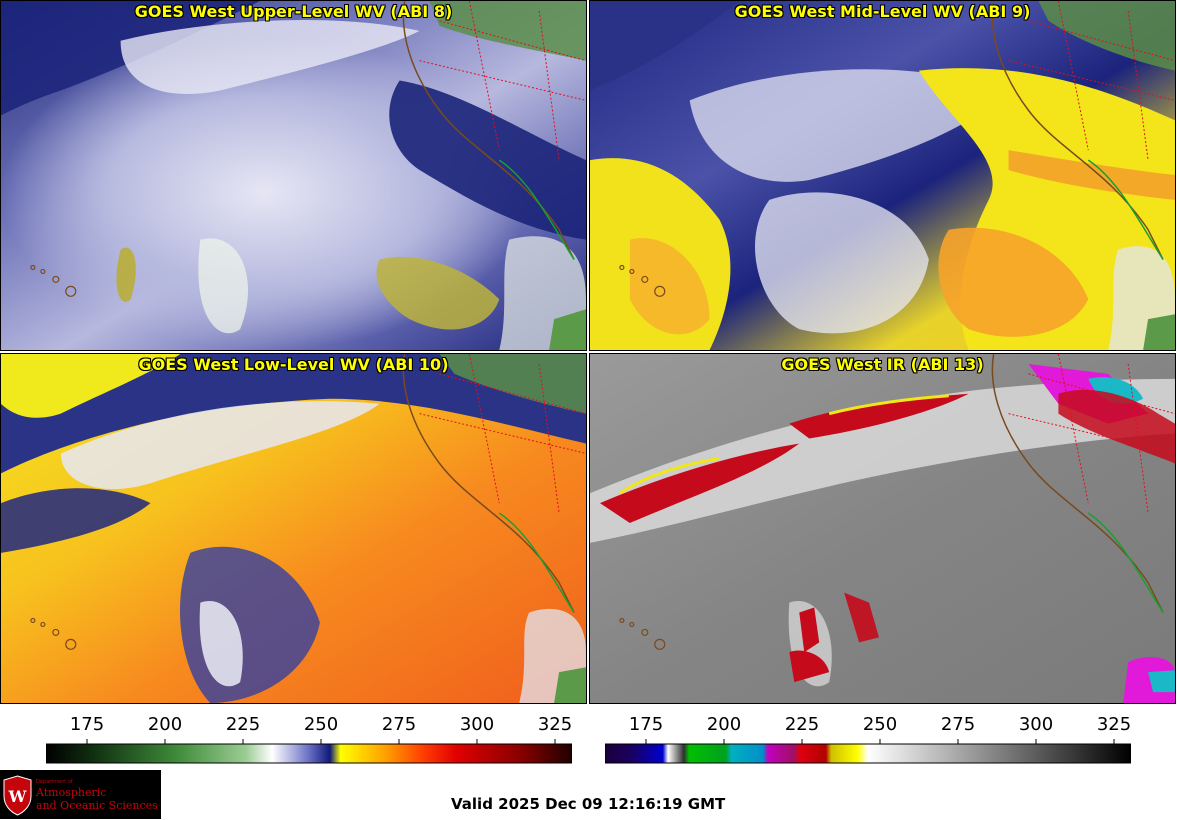 The image size is (1177, 820). Describe the element at coordinates (97, 805) in the screenshot. I see `logo-line-oceanic: and Oceanic Sciences` at that location.